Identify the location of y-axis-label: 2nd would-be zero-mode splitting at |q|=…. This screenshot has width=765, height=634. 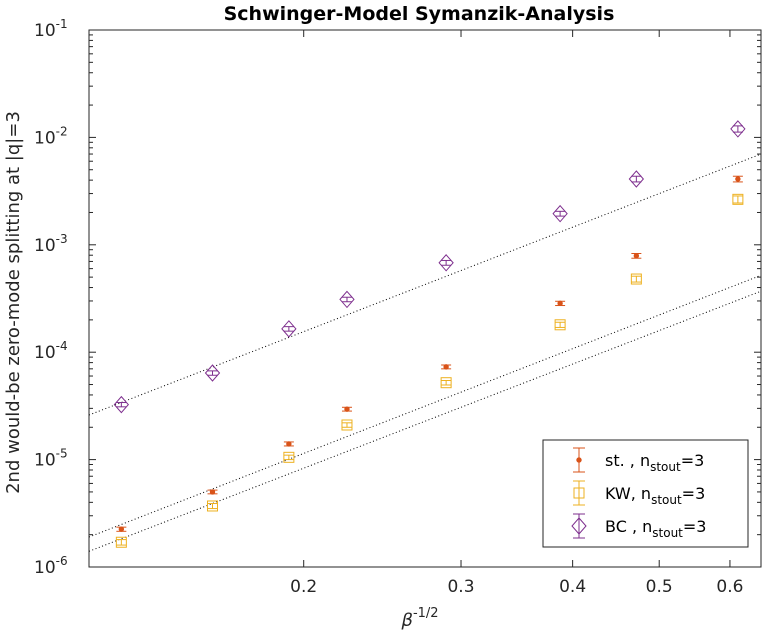
(13, 302).